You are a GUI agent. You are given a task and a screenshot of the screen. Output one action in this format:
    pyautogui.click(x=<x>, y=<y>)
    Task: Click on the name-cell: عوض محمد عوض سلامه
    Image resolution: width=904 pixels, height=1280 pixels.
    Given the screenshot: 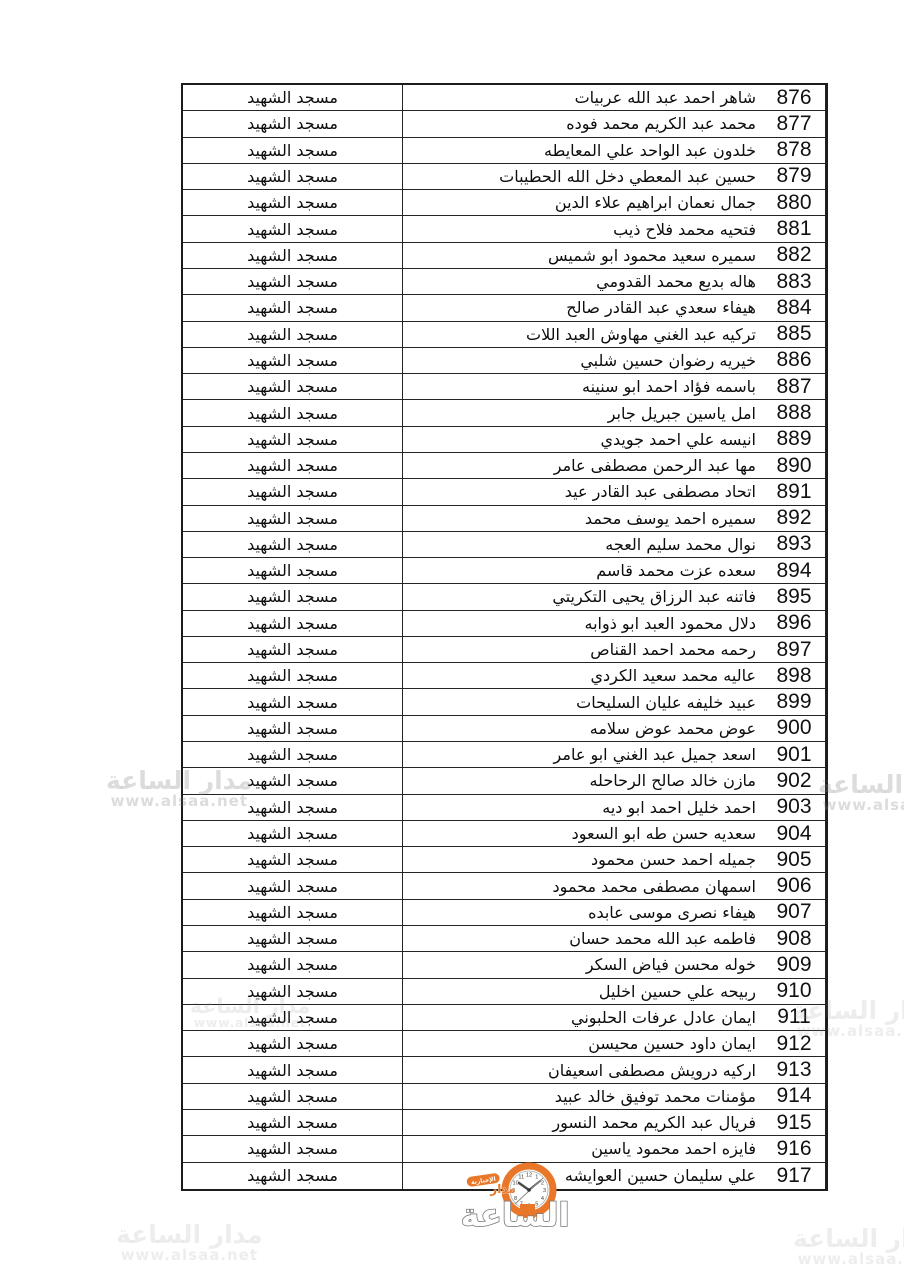 What is the action you would take?
    pyautogui.click(x=672, y=728)
    